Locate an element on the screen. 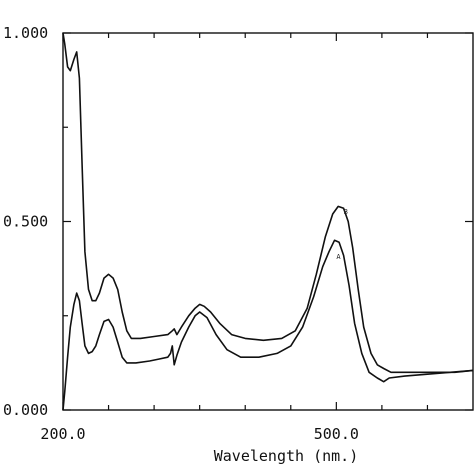 The width and height of the screenshot is (474, 474). x-tick-label: 200.0 is located at coordinates (62, 434).